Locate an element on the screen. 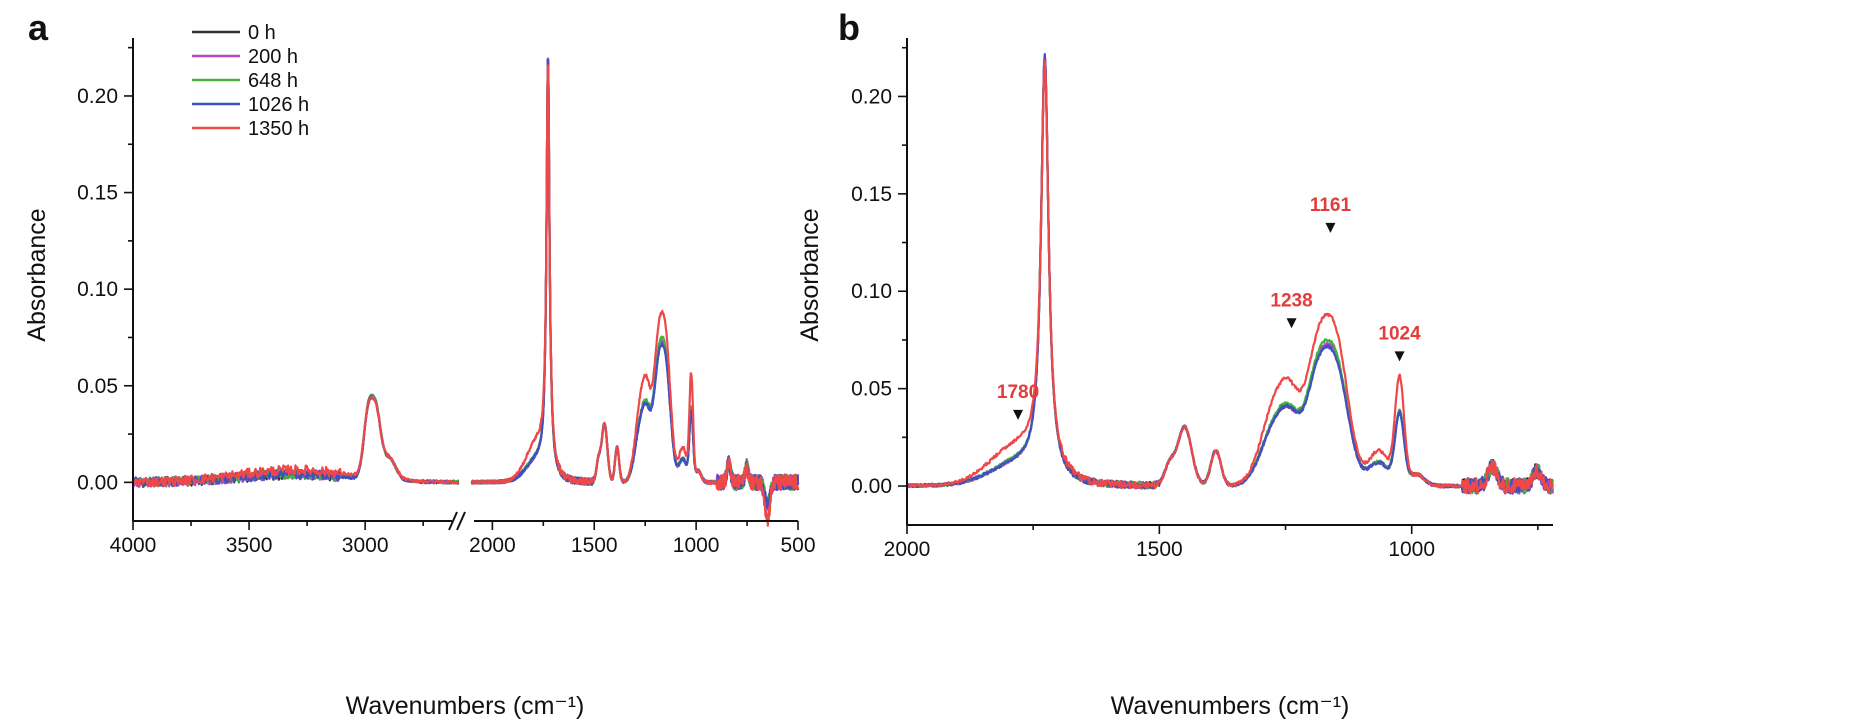  annotation-label: 1161 is located at coordinates (1331, 205).